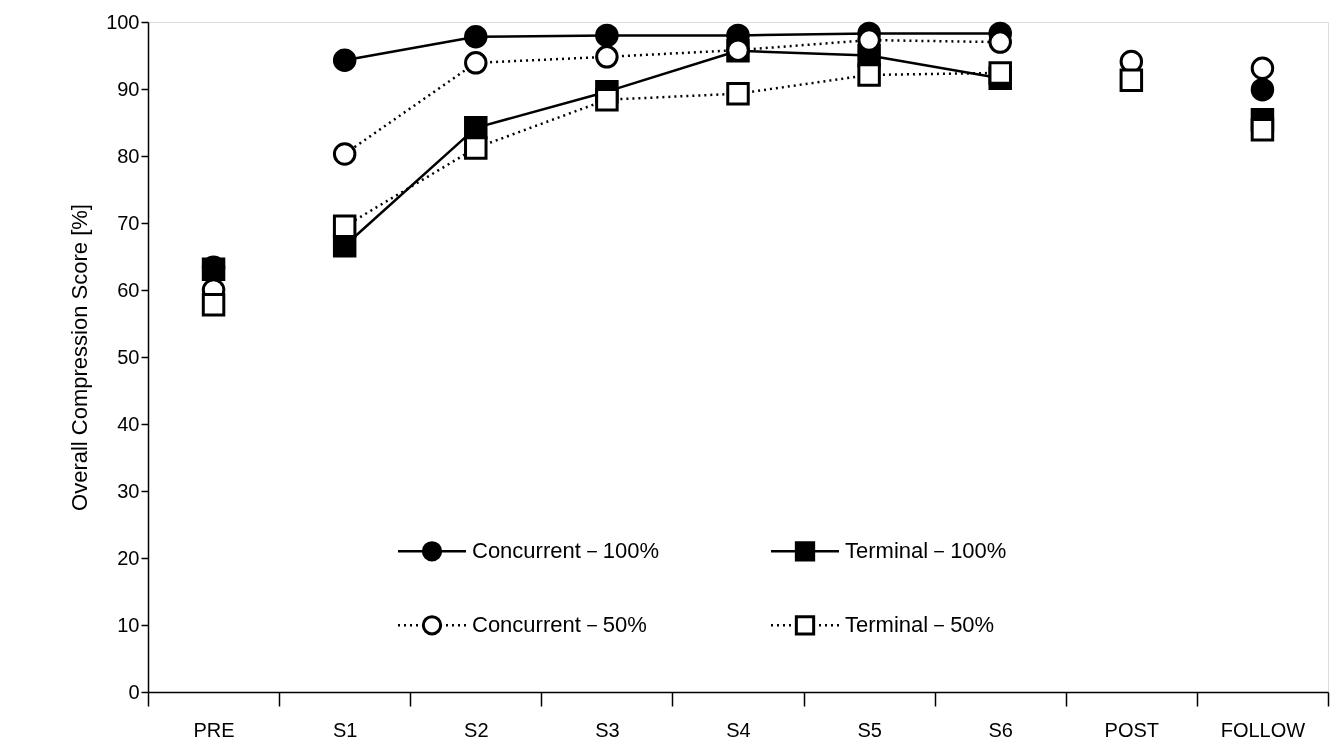  What do you see at coordinates (345, 729) in the screenshot?
I see `x-tick-label: S1` at bounding box center [345, 729].